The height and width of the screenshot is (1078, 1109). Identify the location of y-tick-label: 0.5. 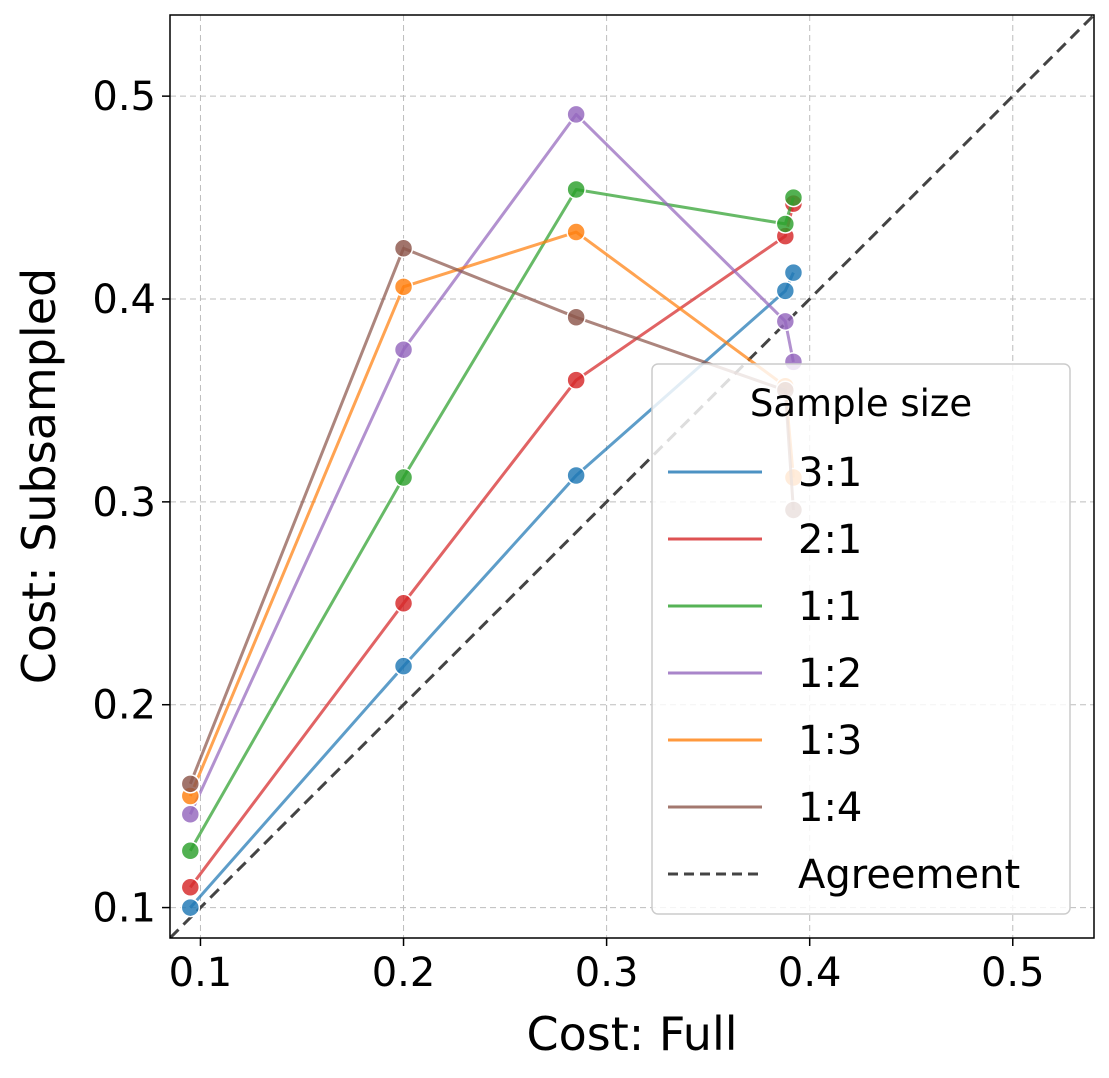
(124, 97).